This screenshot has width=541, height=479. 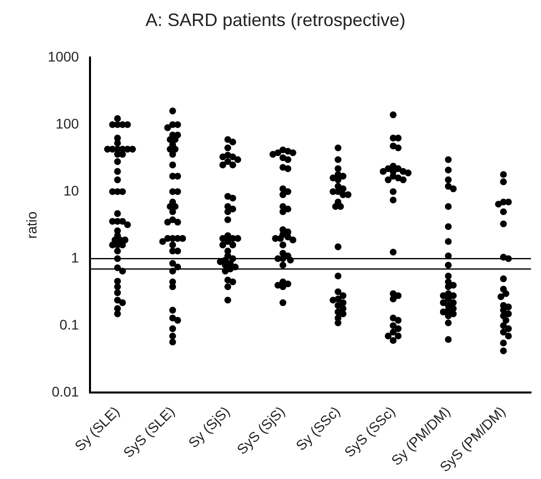 I want to click on y-tick-label: 1, so click(x=75, y=257).